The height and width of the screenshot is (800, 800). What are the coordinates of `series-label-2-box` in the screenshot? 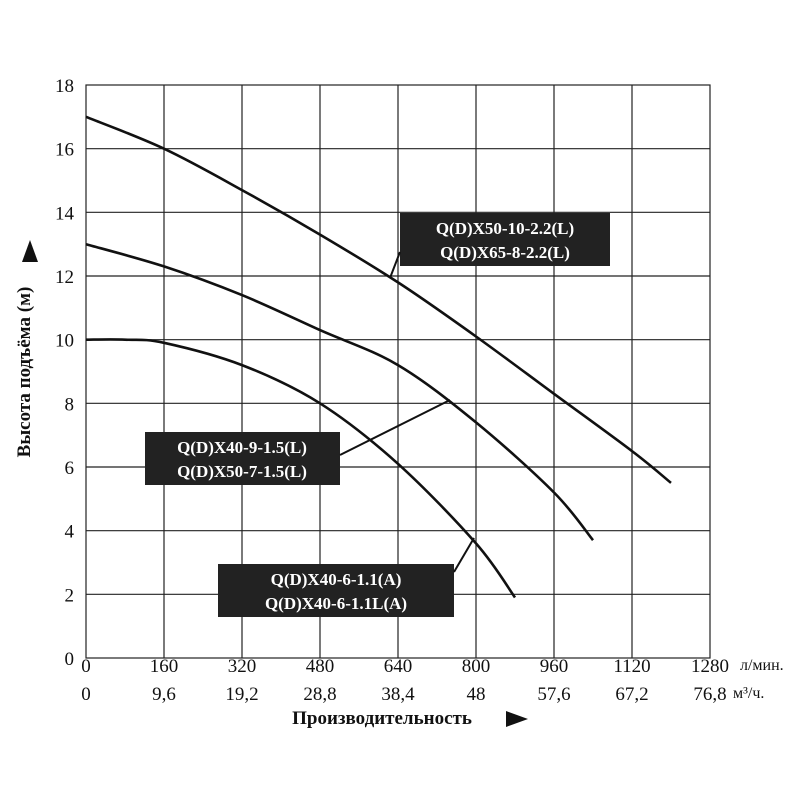 It's located at (242, 458).